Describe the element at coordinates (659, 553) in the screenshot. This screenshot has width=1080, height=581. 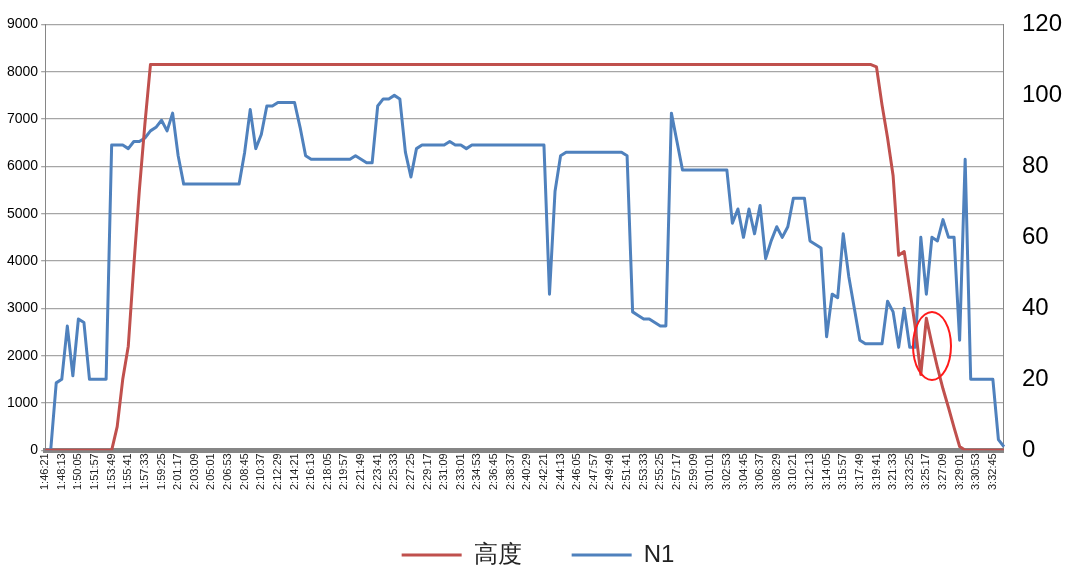
I see `legend-label: N1` at that location.